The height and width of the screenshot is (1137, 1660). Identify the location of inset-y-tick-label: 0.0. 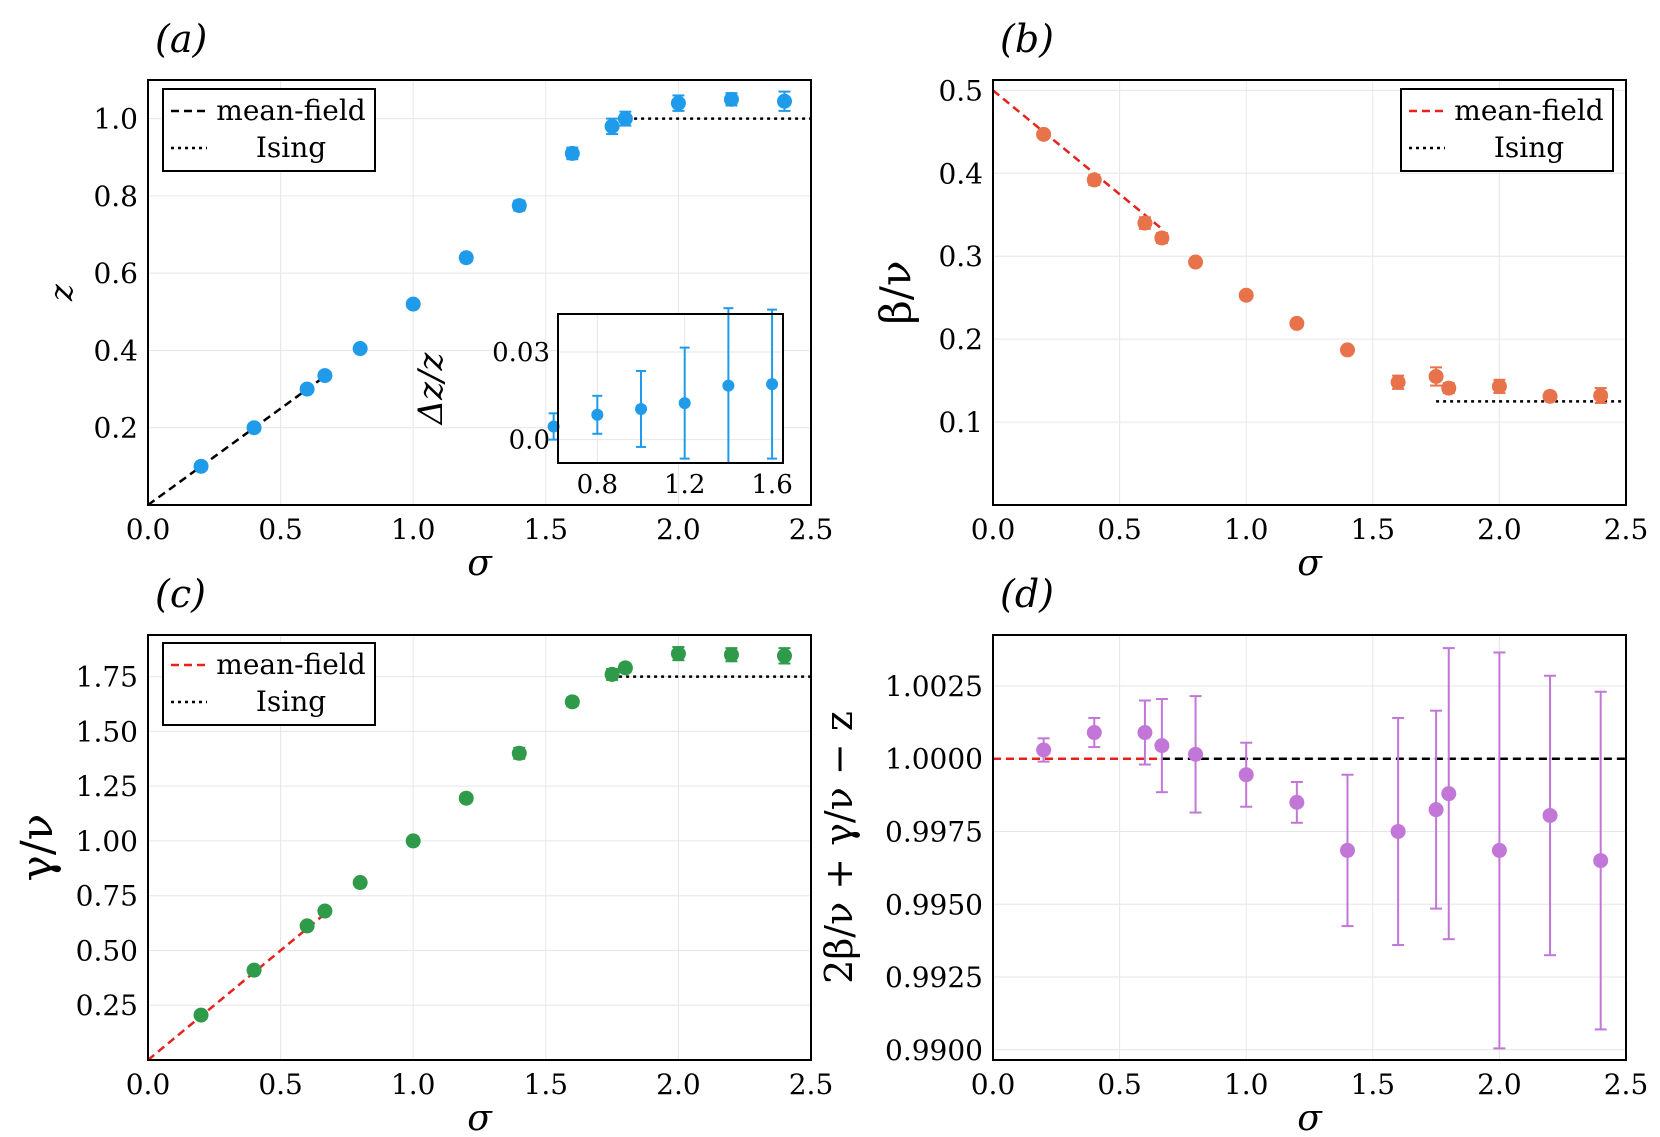
(529, 441).